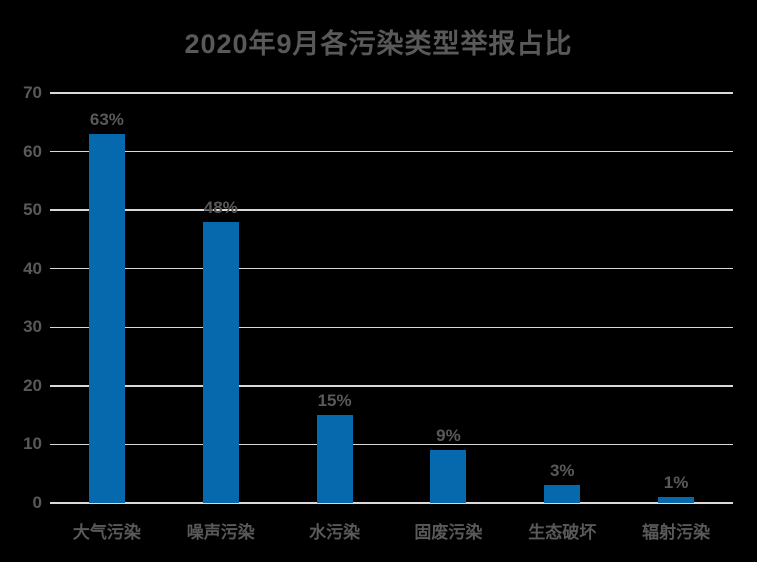 This screenshot has height=562, width=757. What do you see at coordinates (37, 502) in the screenshot?
I see `y-tick-label: 0` at bounding box center [37, 502].